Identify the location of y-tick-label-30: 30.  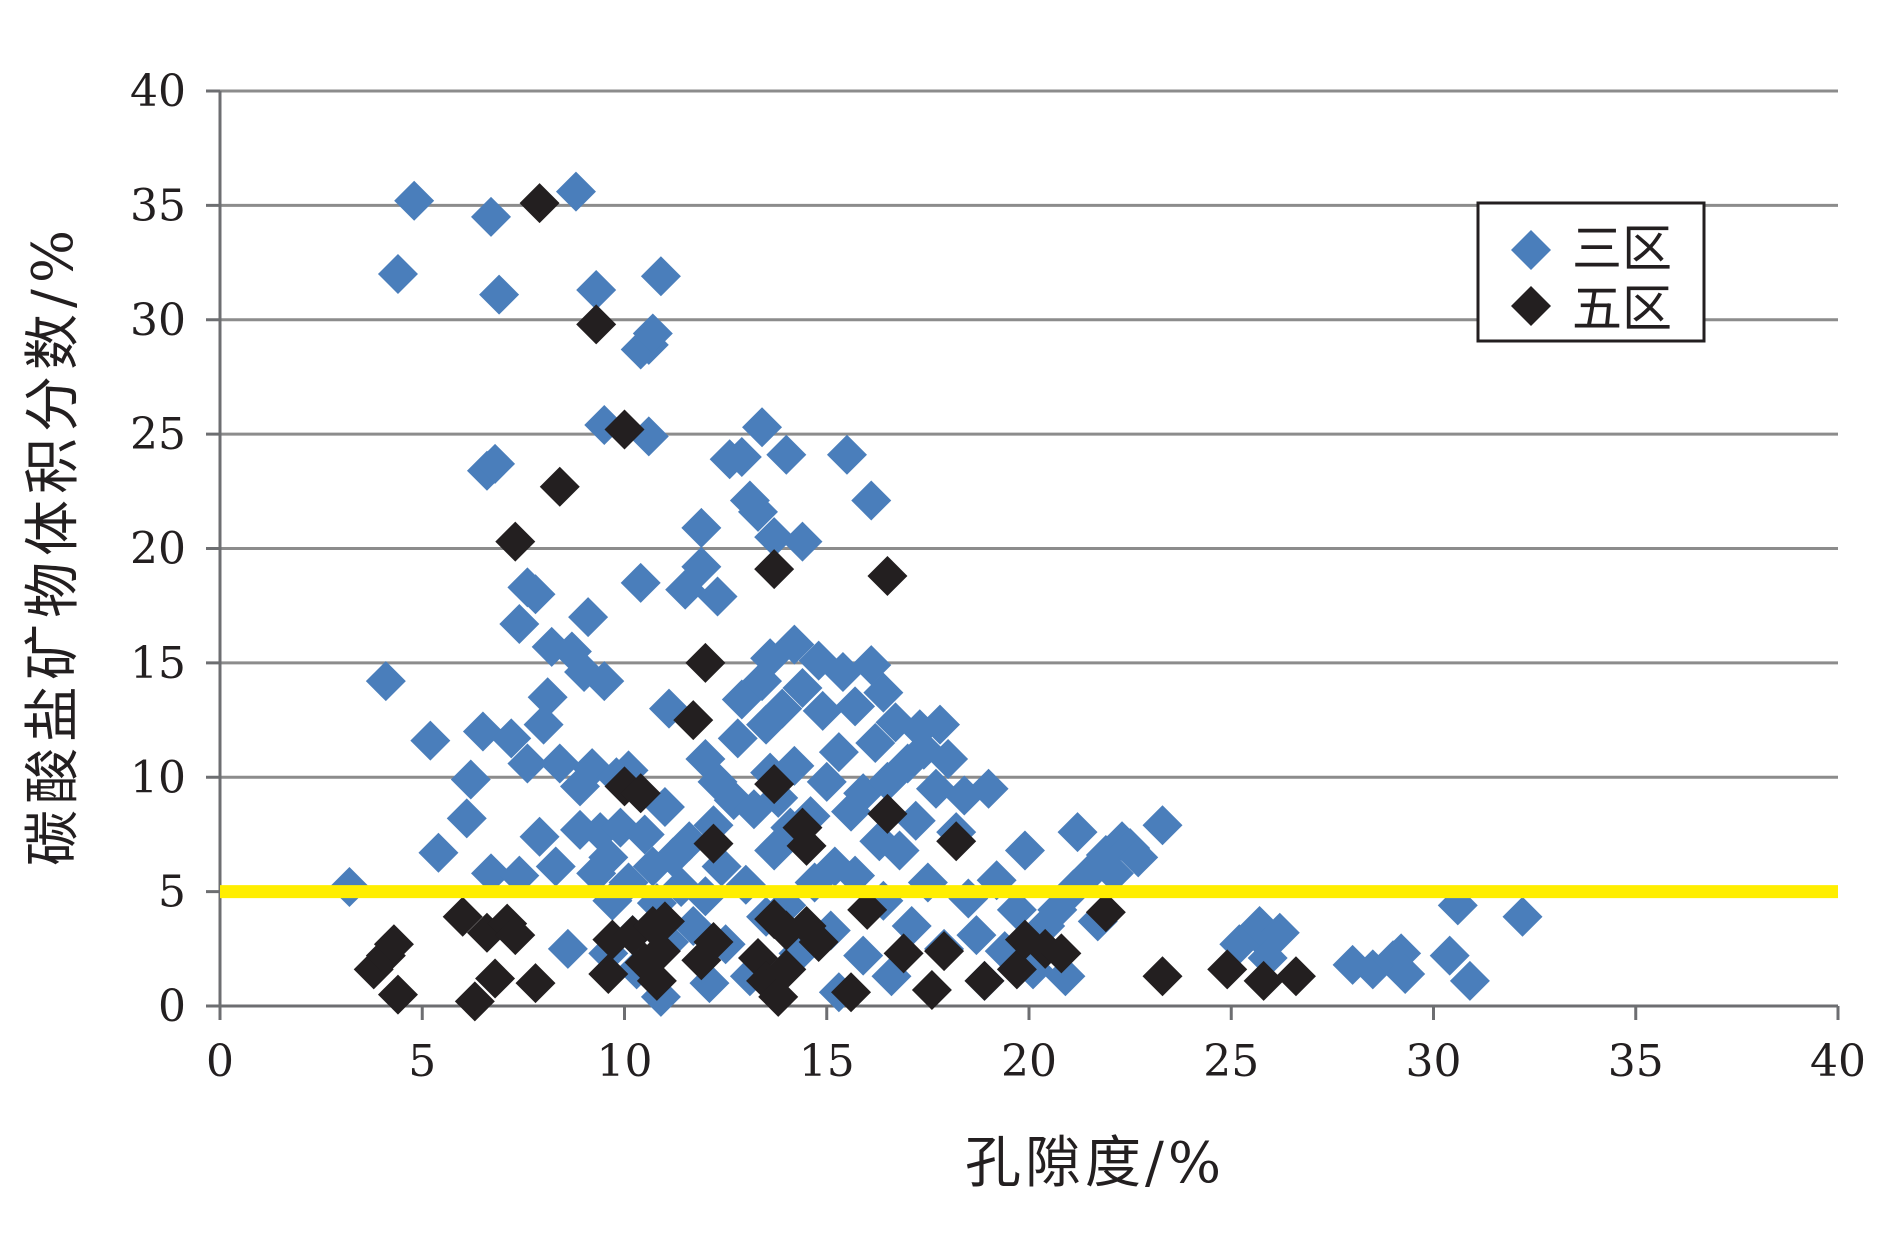
(158, 320).